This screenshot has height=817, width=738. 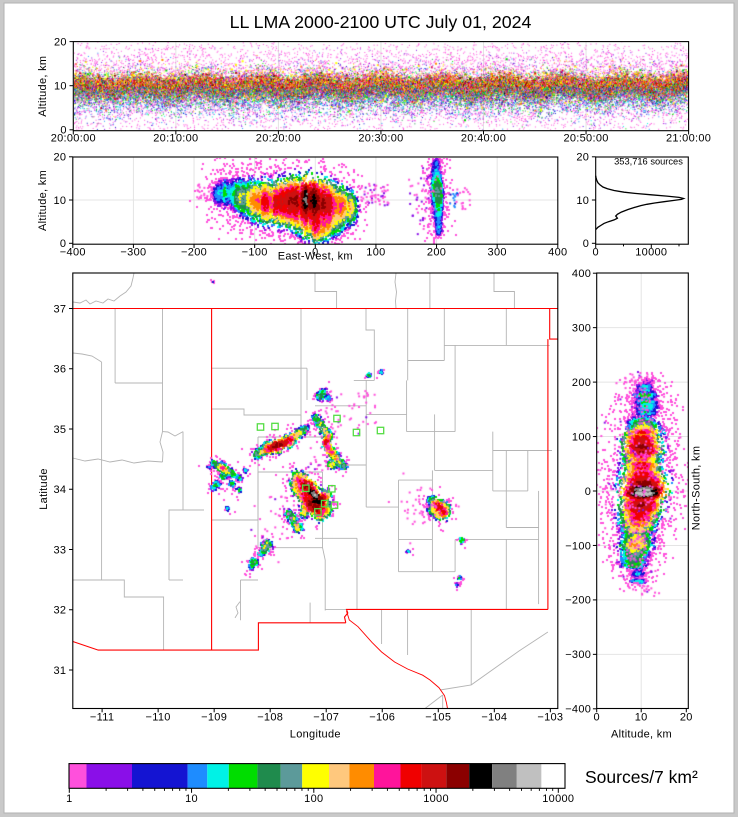 I want to click on svg-text: Longitude, so click(x=315, y=735).